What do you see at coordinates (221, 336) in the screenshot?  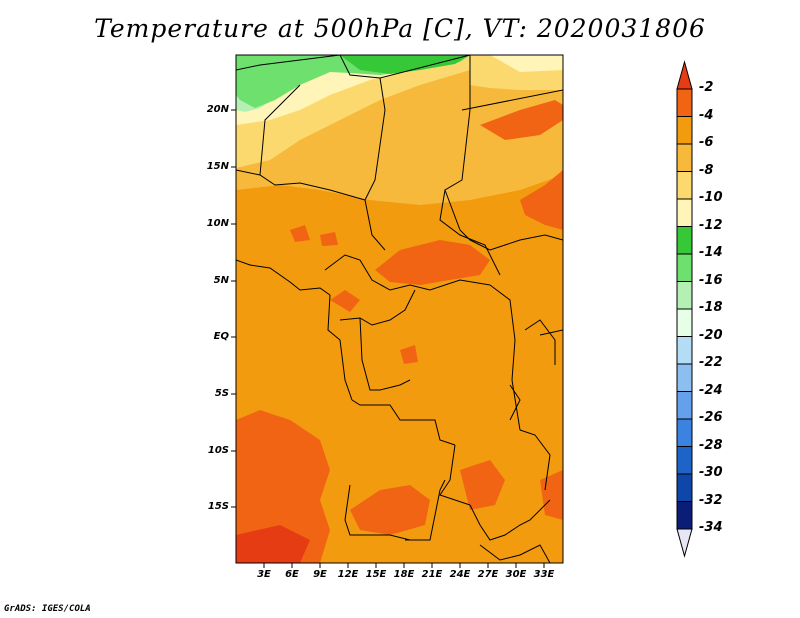 I see `lat-label: EQ` at bounding box center [221, 336].